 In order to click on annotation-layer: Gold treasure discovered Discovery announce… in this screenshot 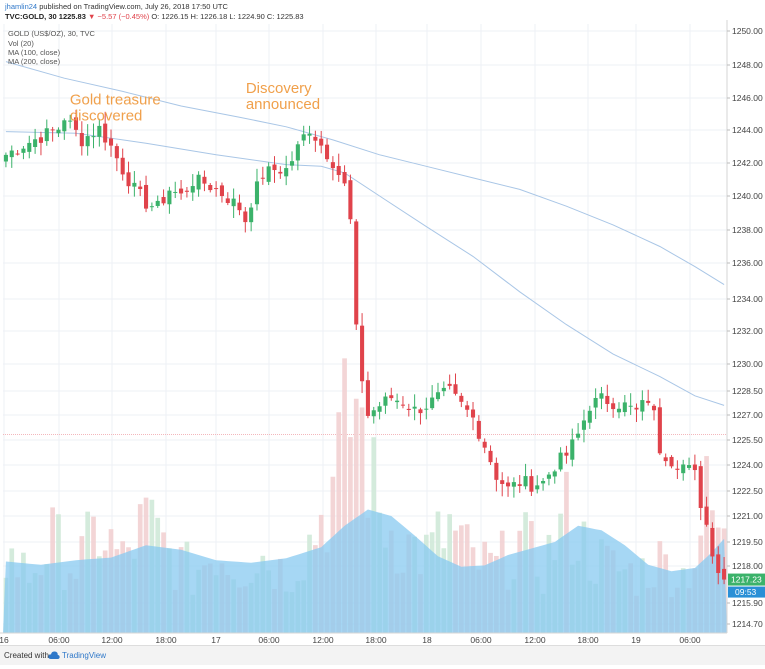, I will do `click(195, 102)`.